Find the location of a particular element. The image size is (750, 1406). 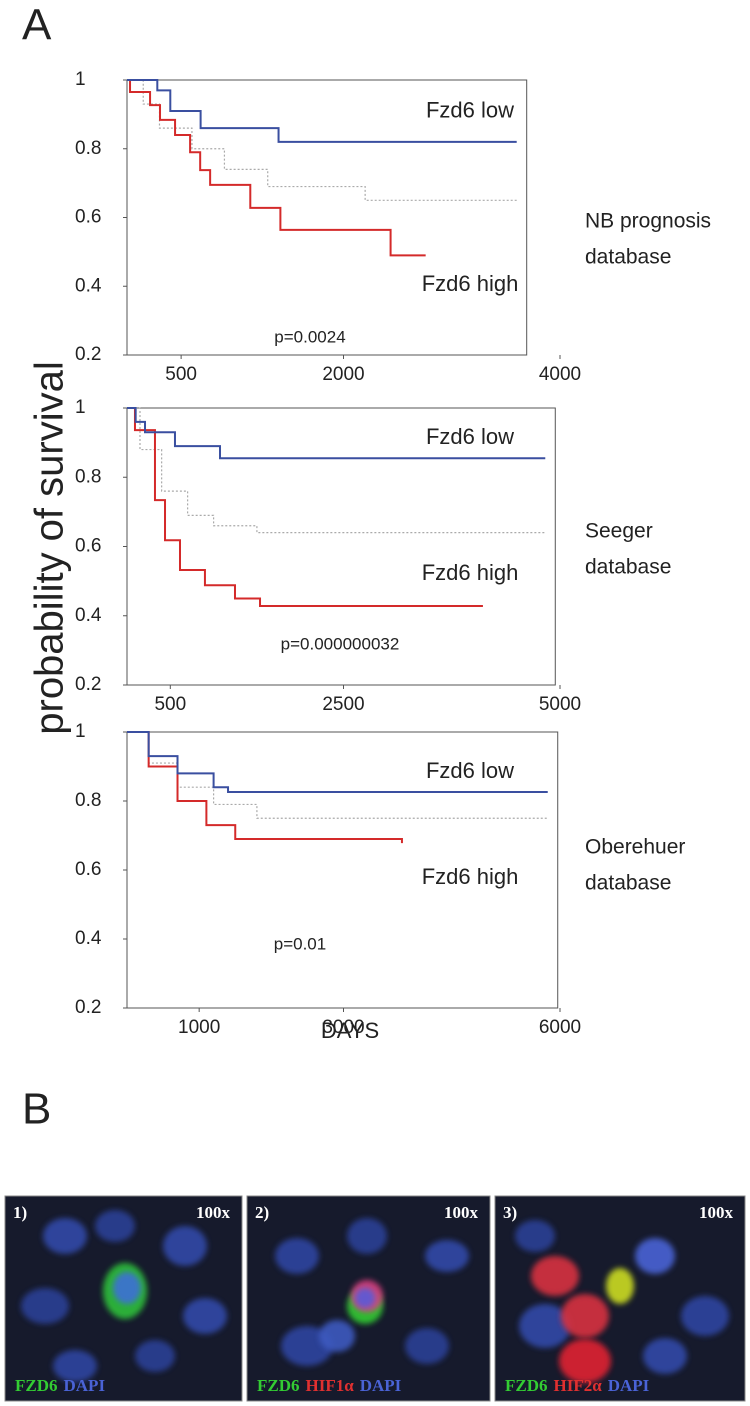

p-value: p=0.01 is located at coordinates (300, 943).